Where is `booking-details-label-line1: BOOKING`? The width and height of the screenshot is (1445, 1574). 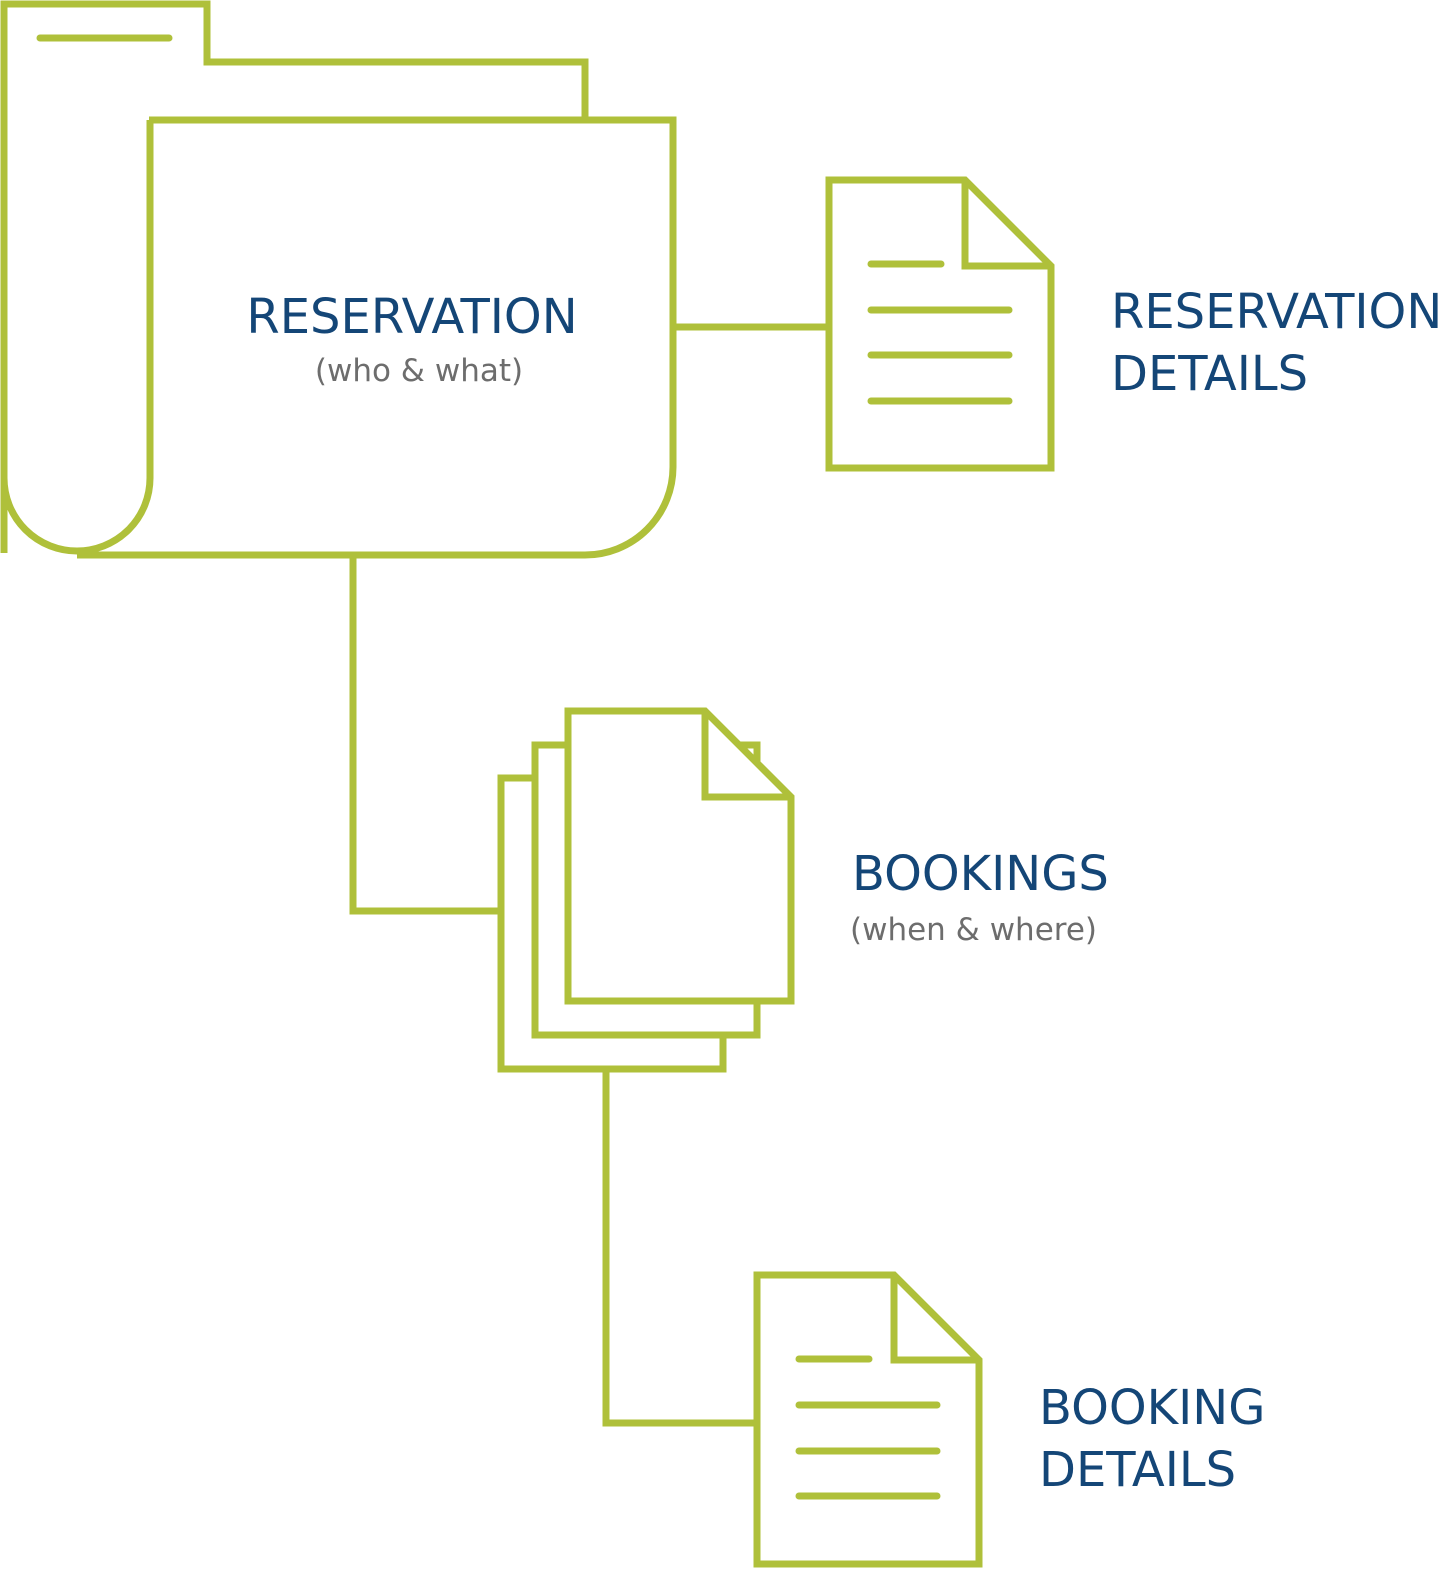
booking-details-label-line1: BOOKING is located at coordinates (1152, 1408).